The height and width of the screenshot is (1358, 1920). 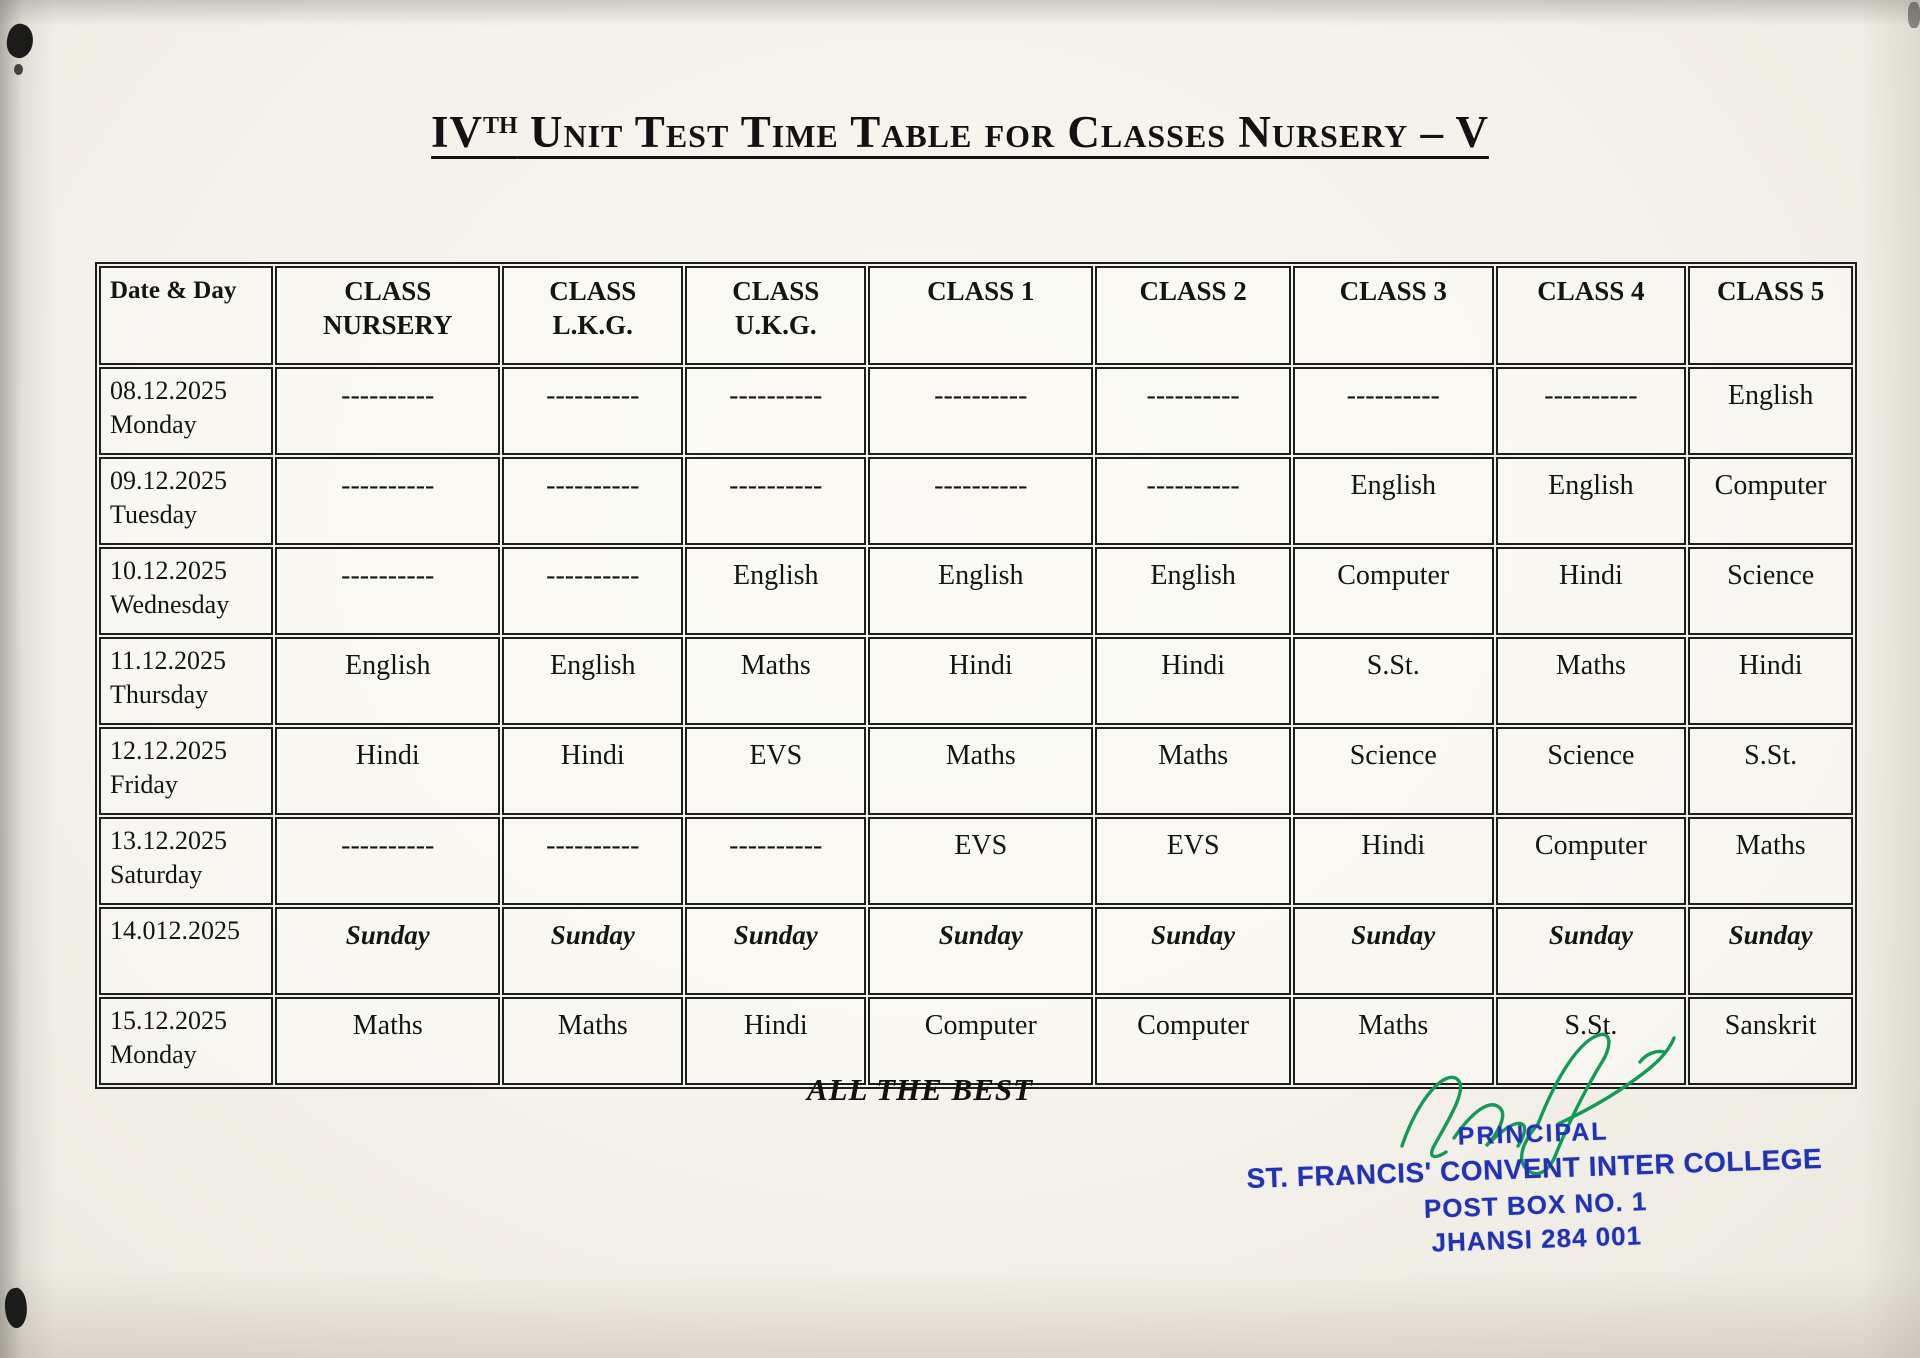 What do you see at coordinates (1591, 315) in the screenshot?
I see `column-header: CLASS 4` at bounding box center [1591, 315].